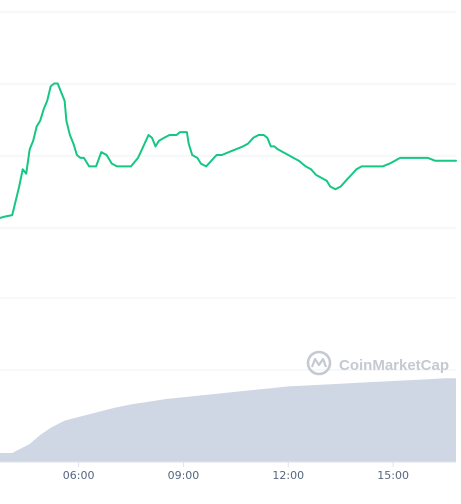  Describe the element at coordinates (228, 471) in the screenshot. I see `x-axis: 06:00 09:00 12:00 15:00` at that location.